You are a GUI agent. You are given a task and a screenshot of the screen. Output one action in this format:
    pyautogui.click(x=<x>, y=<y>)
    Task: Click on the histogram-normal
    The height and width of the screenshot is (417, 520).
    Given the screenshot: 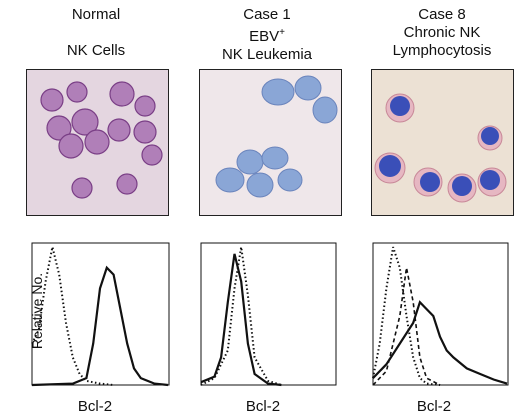 What is the action you would take?
    pyautogui.click(x=100, y=312)
    